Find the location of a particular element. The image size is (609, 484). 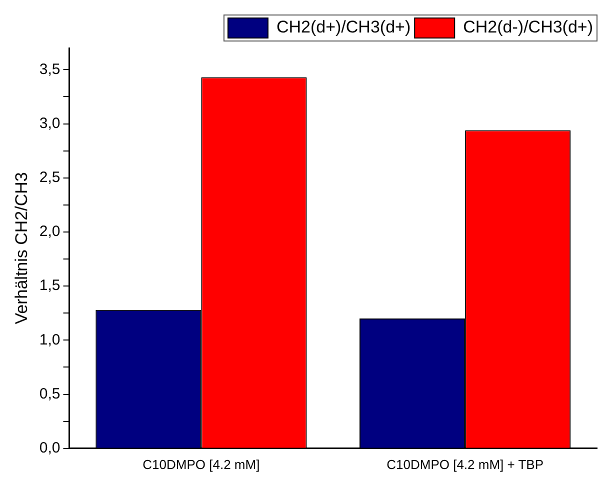

y-tick-label: 2,0 is located at coordinates (49, 231).